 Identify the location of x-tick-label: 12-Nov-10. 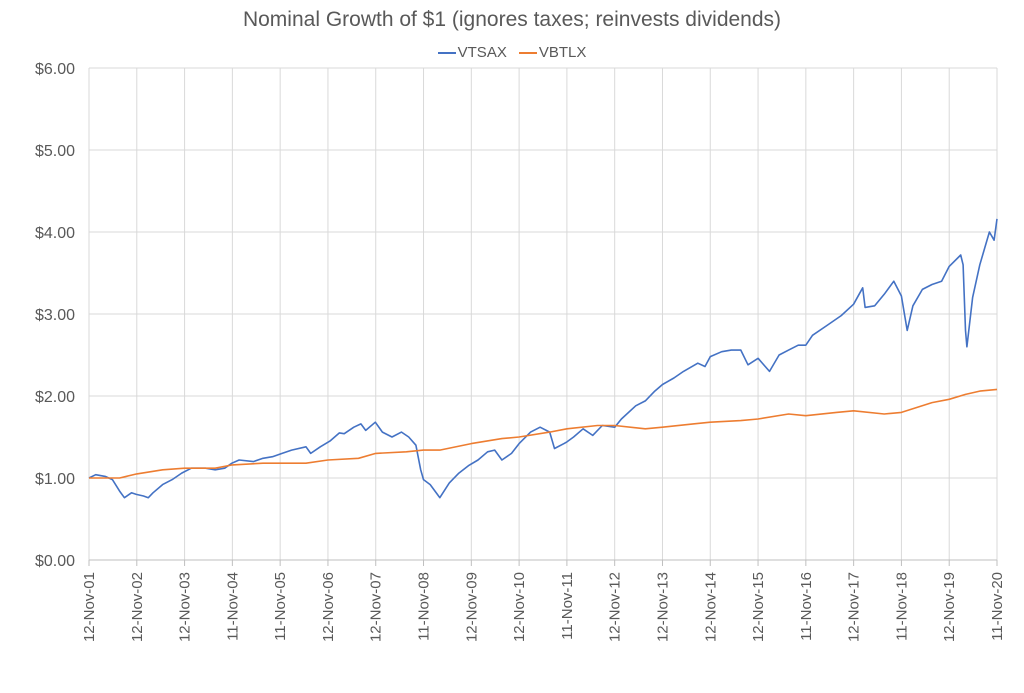
(519, 607).